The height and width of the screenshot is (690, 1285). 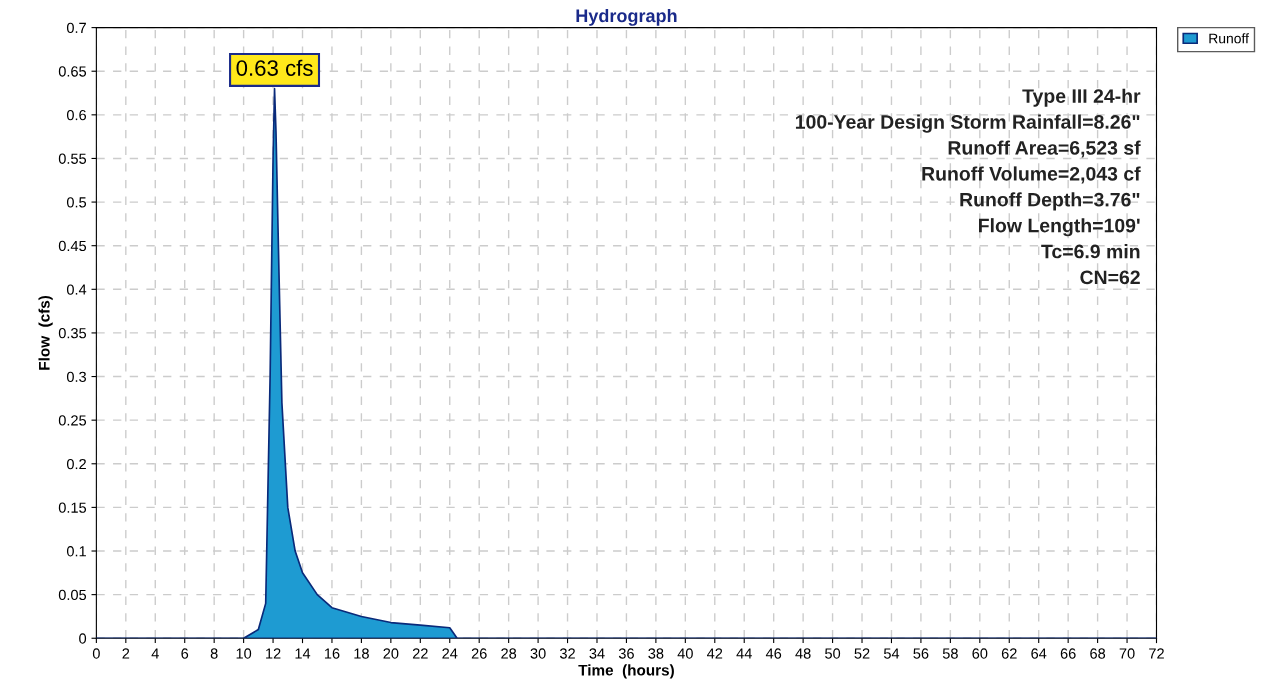 What do you see at coordinates (862, 653) in the screenshot?
I see `x-tick-label: 52` at bounding box center [862, 653].